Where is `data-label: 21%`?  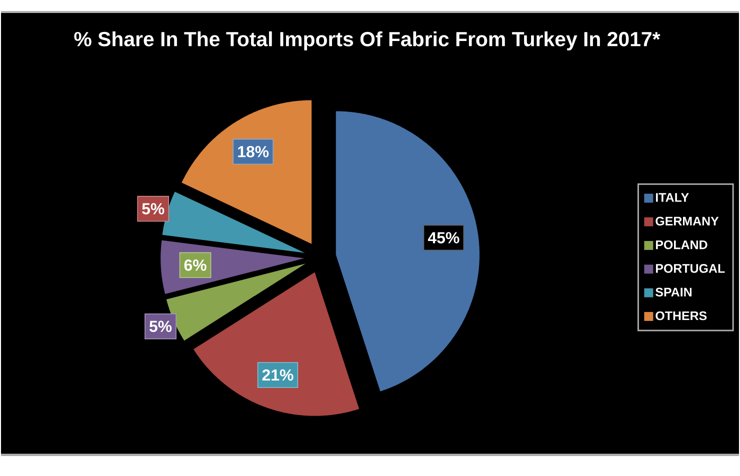
data-label: 21% is located at coordinates (278, 375).